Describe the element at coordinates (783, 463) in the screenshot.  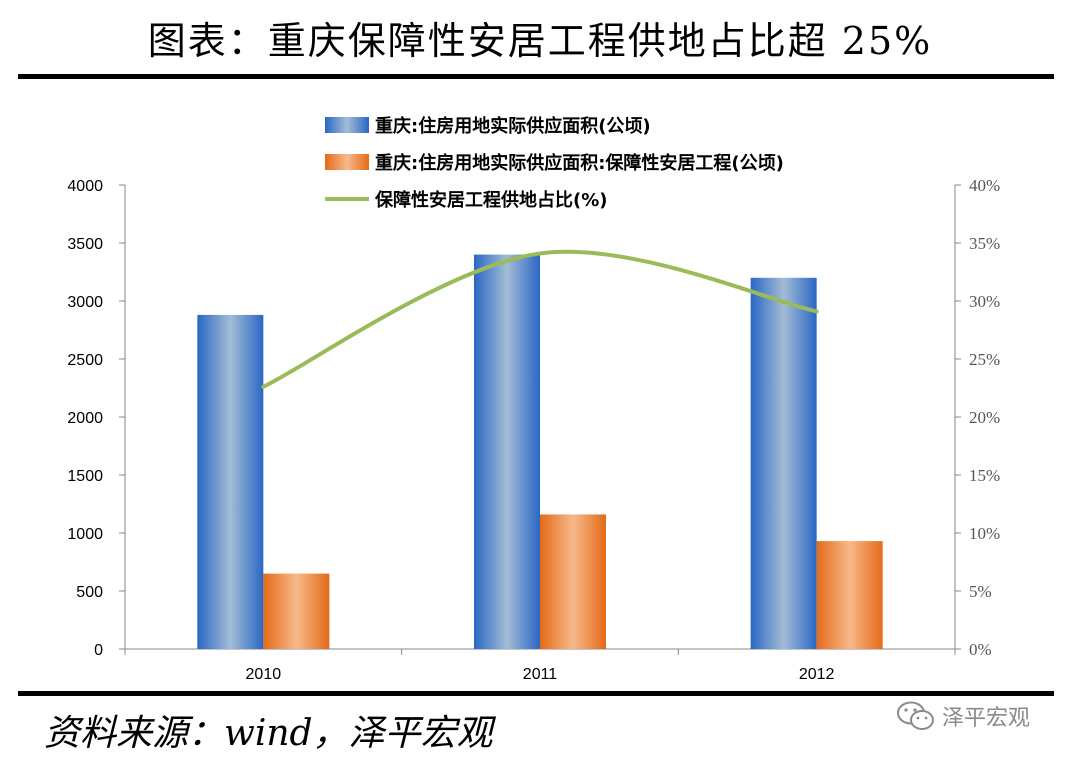
I see `bar-total-2012` at that location.